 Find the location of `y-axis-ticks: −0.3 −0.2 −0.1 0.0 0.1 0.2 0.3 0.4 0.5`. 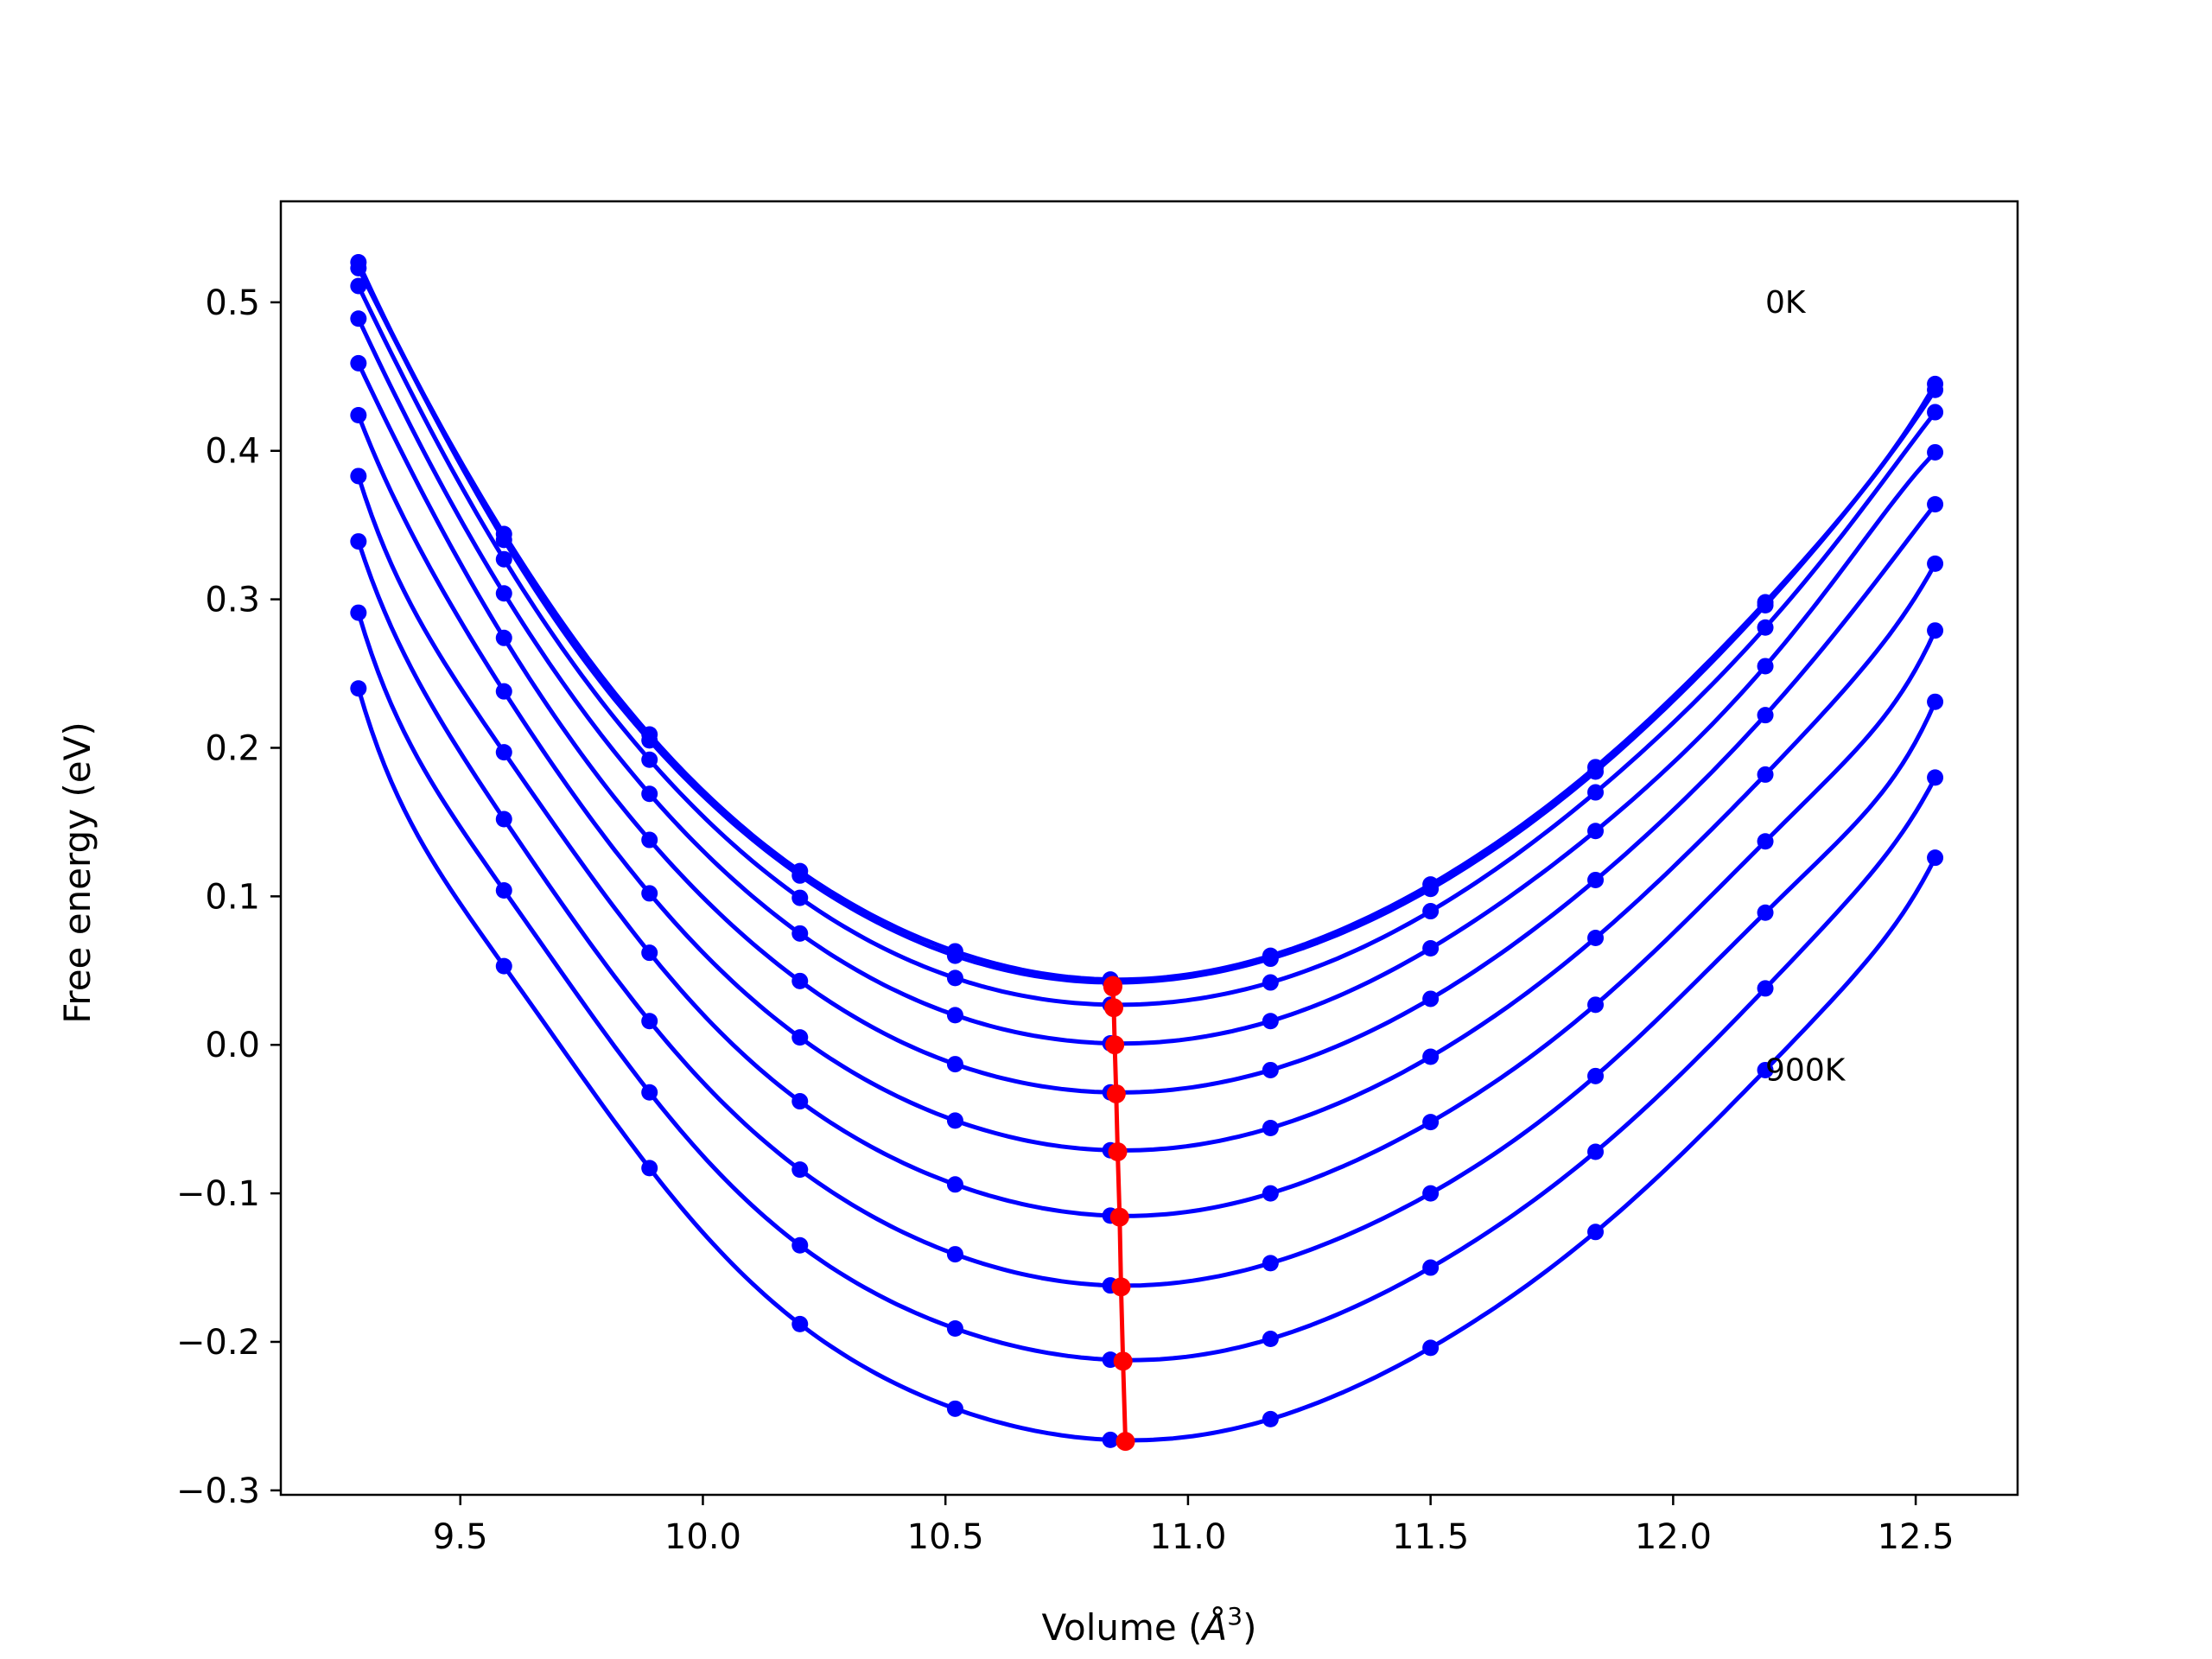

y-axis-ticks: −0.3 −0.2 −0.1 0.0 0.1 0.2 0.3 0.4 0.5 is located at coordinates (229, 897).